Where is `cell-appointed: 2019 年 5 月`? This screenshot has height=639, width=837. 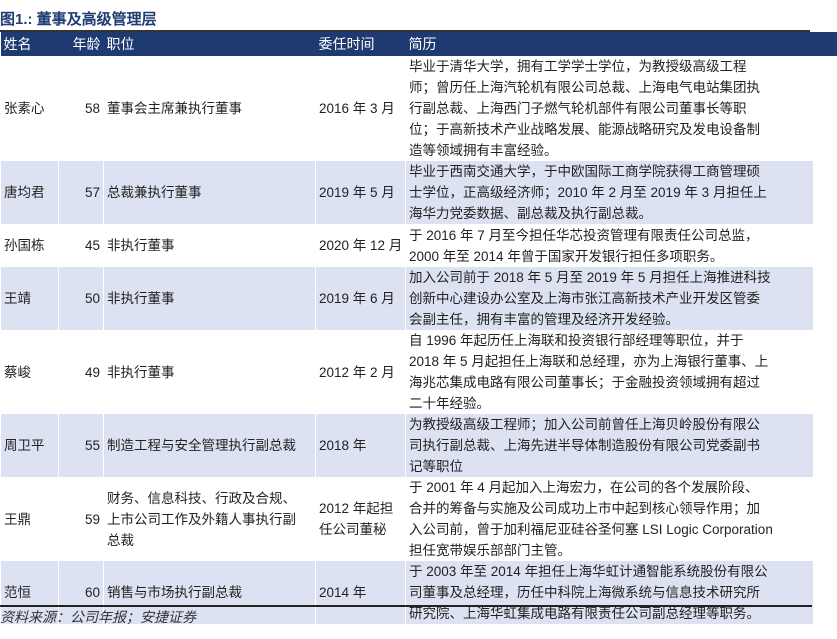 cell-appointed: 2019 年 5 月 is located at coordinates (360, 192).